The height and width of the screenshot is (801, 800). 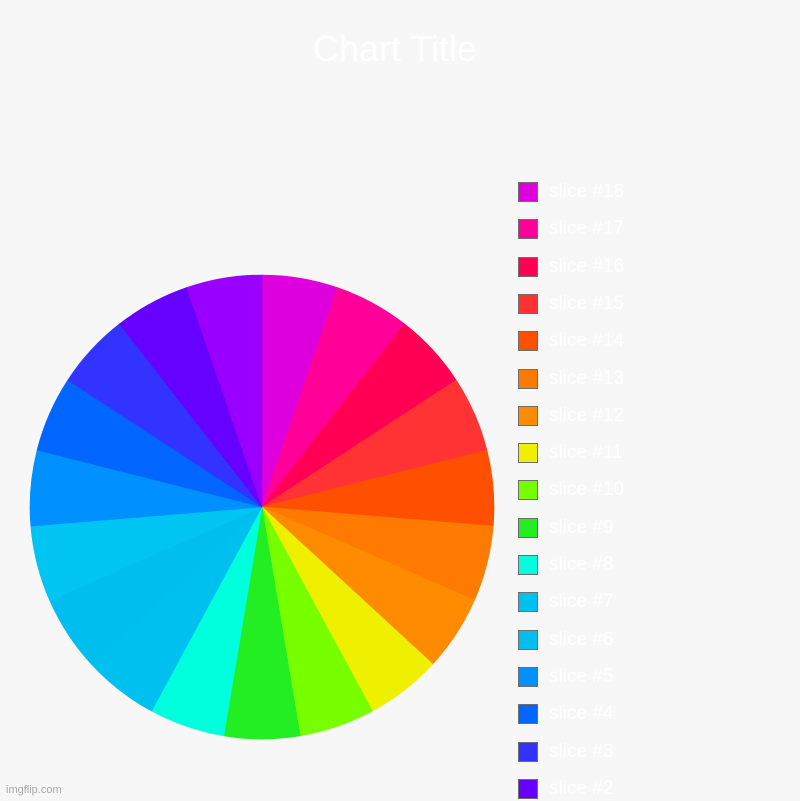 I want to click on legend-label: slice #2, so click(x=581, y=788).